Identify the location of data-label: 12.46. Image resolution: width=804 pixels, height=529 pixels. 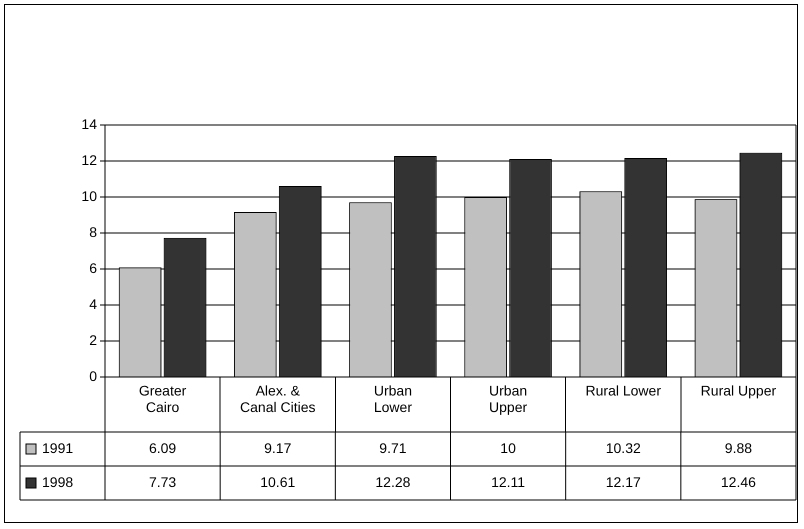
(738, 482).